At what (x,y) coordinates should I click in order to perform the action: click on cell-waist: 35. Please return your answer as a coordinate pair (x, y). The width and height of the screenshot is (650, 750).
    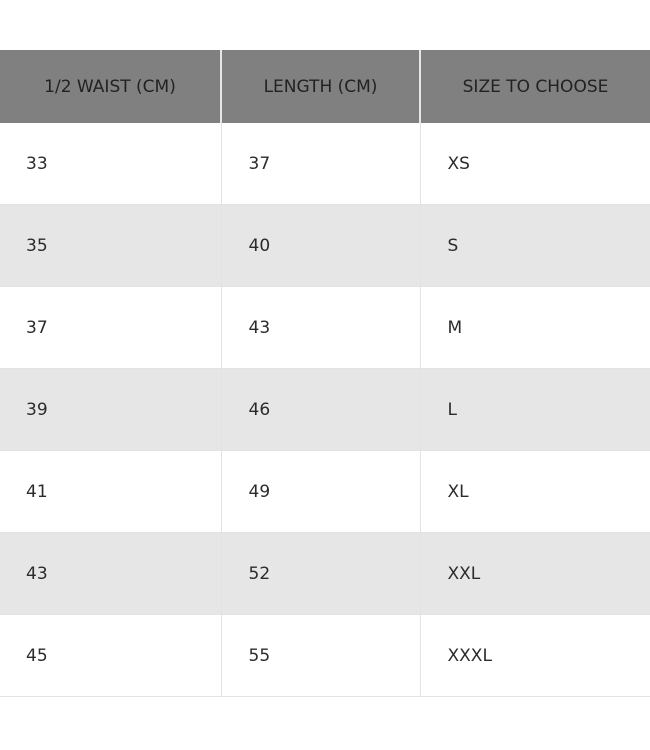
    Looking at the image, I should click on (111, 245).